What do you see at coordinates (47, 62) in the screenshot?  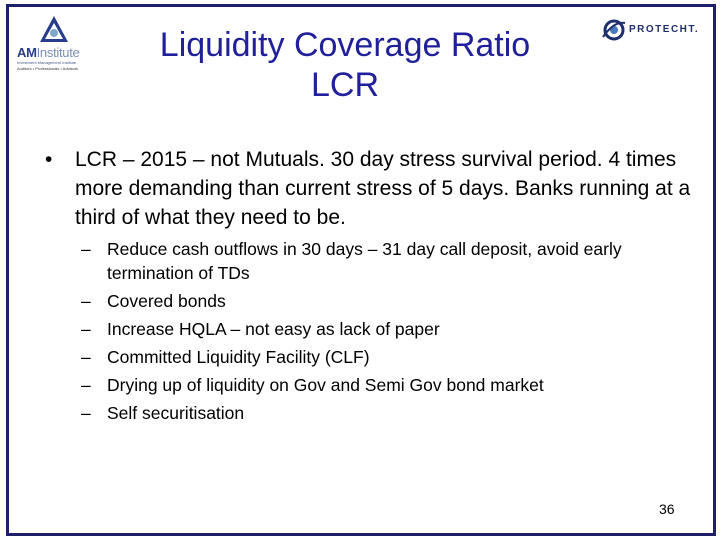 I see `am-institute-subtitle: Investment Management Institute` at bounding box center [47, 62].